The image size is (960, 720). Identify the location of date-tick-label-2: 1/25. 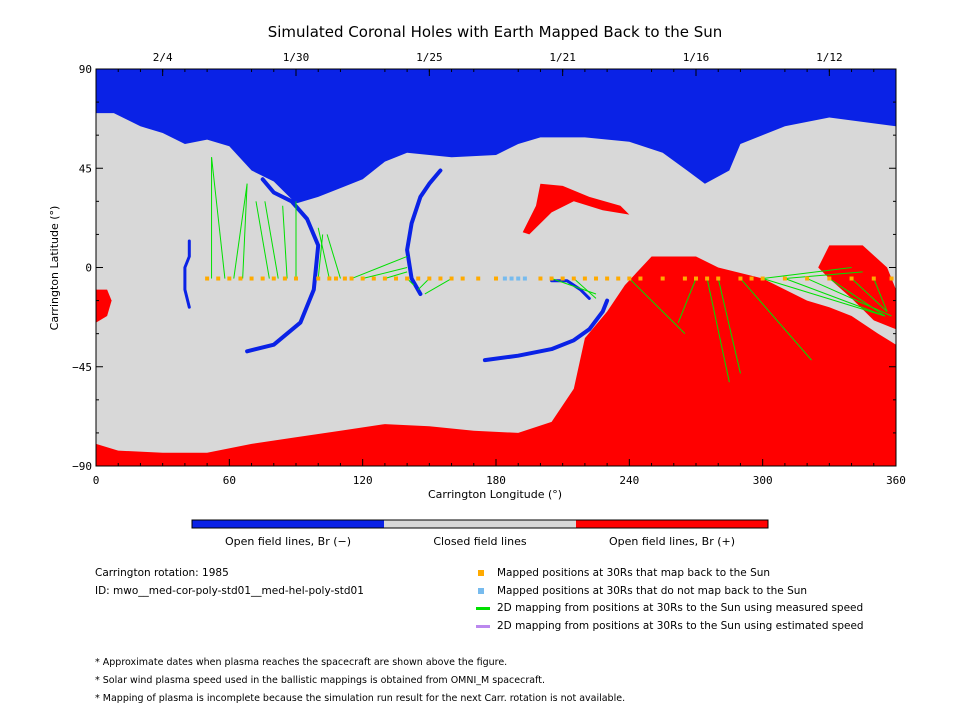
(429, 57).